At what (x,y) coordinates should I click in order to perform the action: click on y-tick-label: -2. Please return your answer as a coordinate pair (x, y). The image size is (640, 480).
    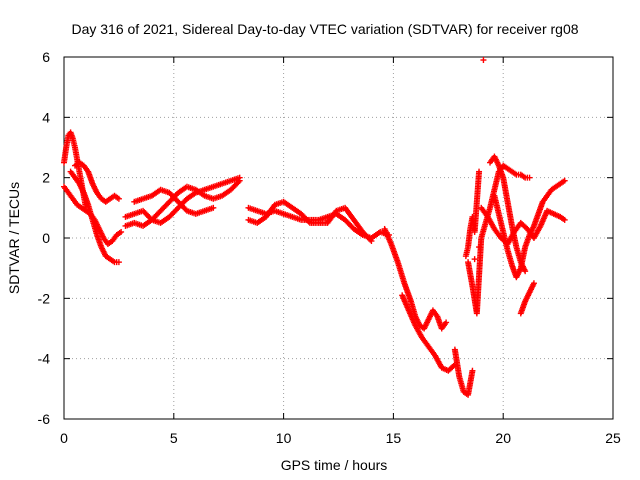
    Looking at the image, I should click on (44, 298).